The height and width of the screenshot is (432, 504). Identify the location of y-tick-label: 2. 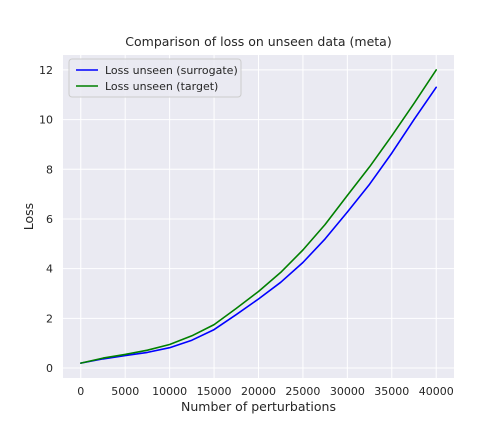
(49, 318).